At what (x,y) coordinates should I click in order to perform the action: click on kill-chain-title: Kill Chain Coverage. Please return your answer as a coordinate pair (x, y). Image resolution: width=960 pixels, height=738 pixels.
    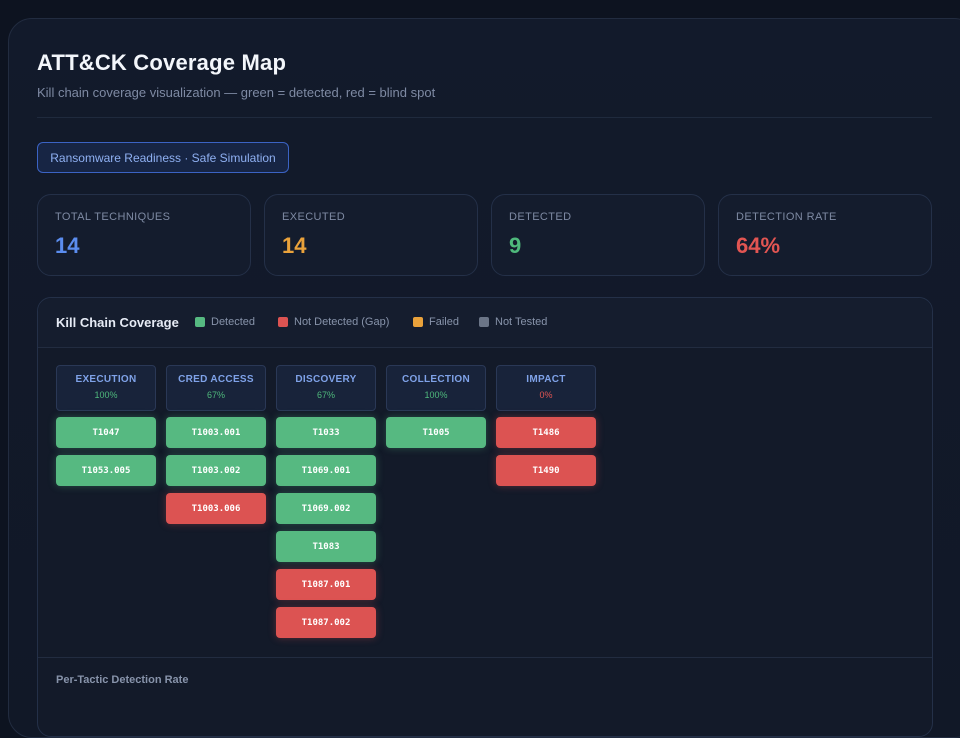
    Looking at the image, I should click on (117, 322).